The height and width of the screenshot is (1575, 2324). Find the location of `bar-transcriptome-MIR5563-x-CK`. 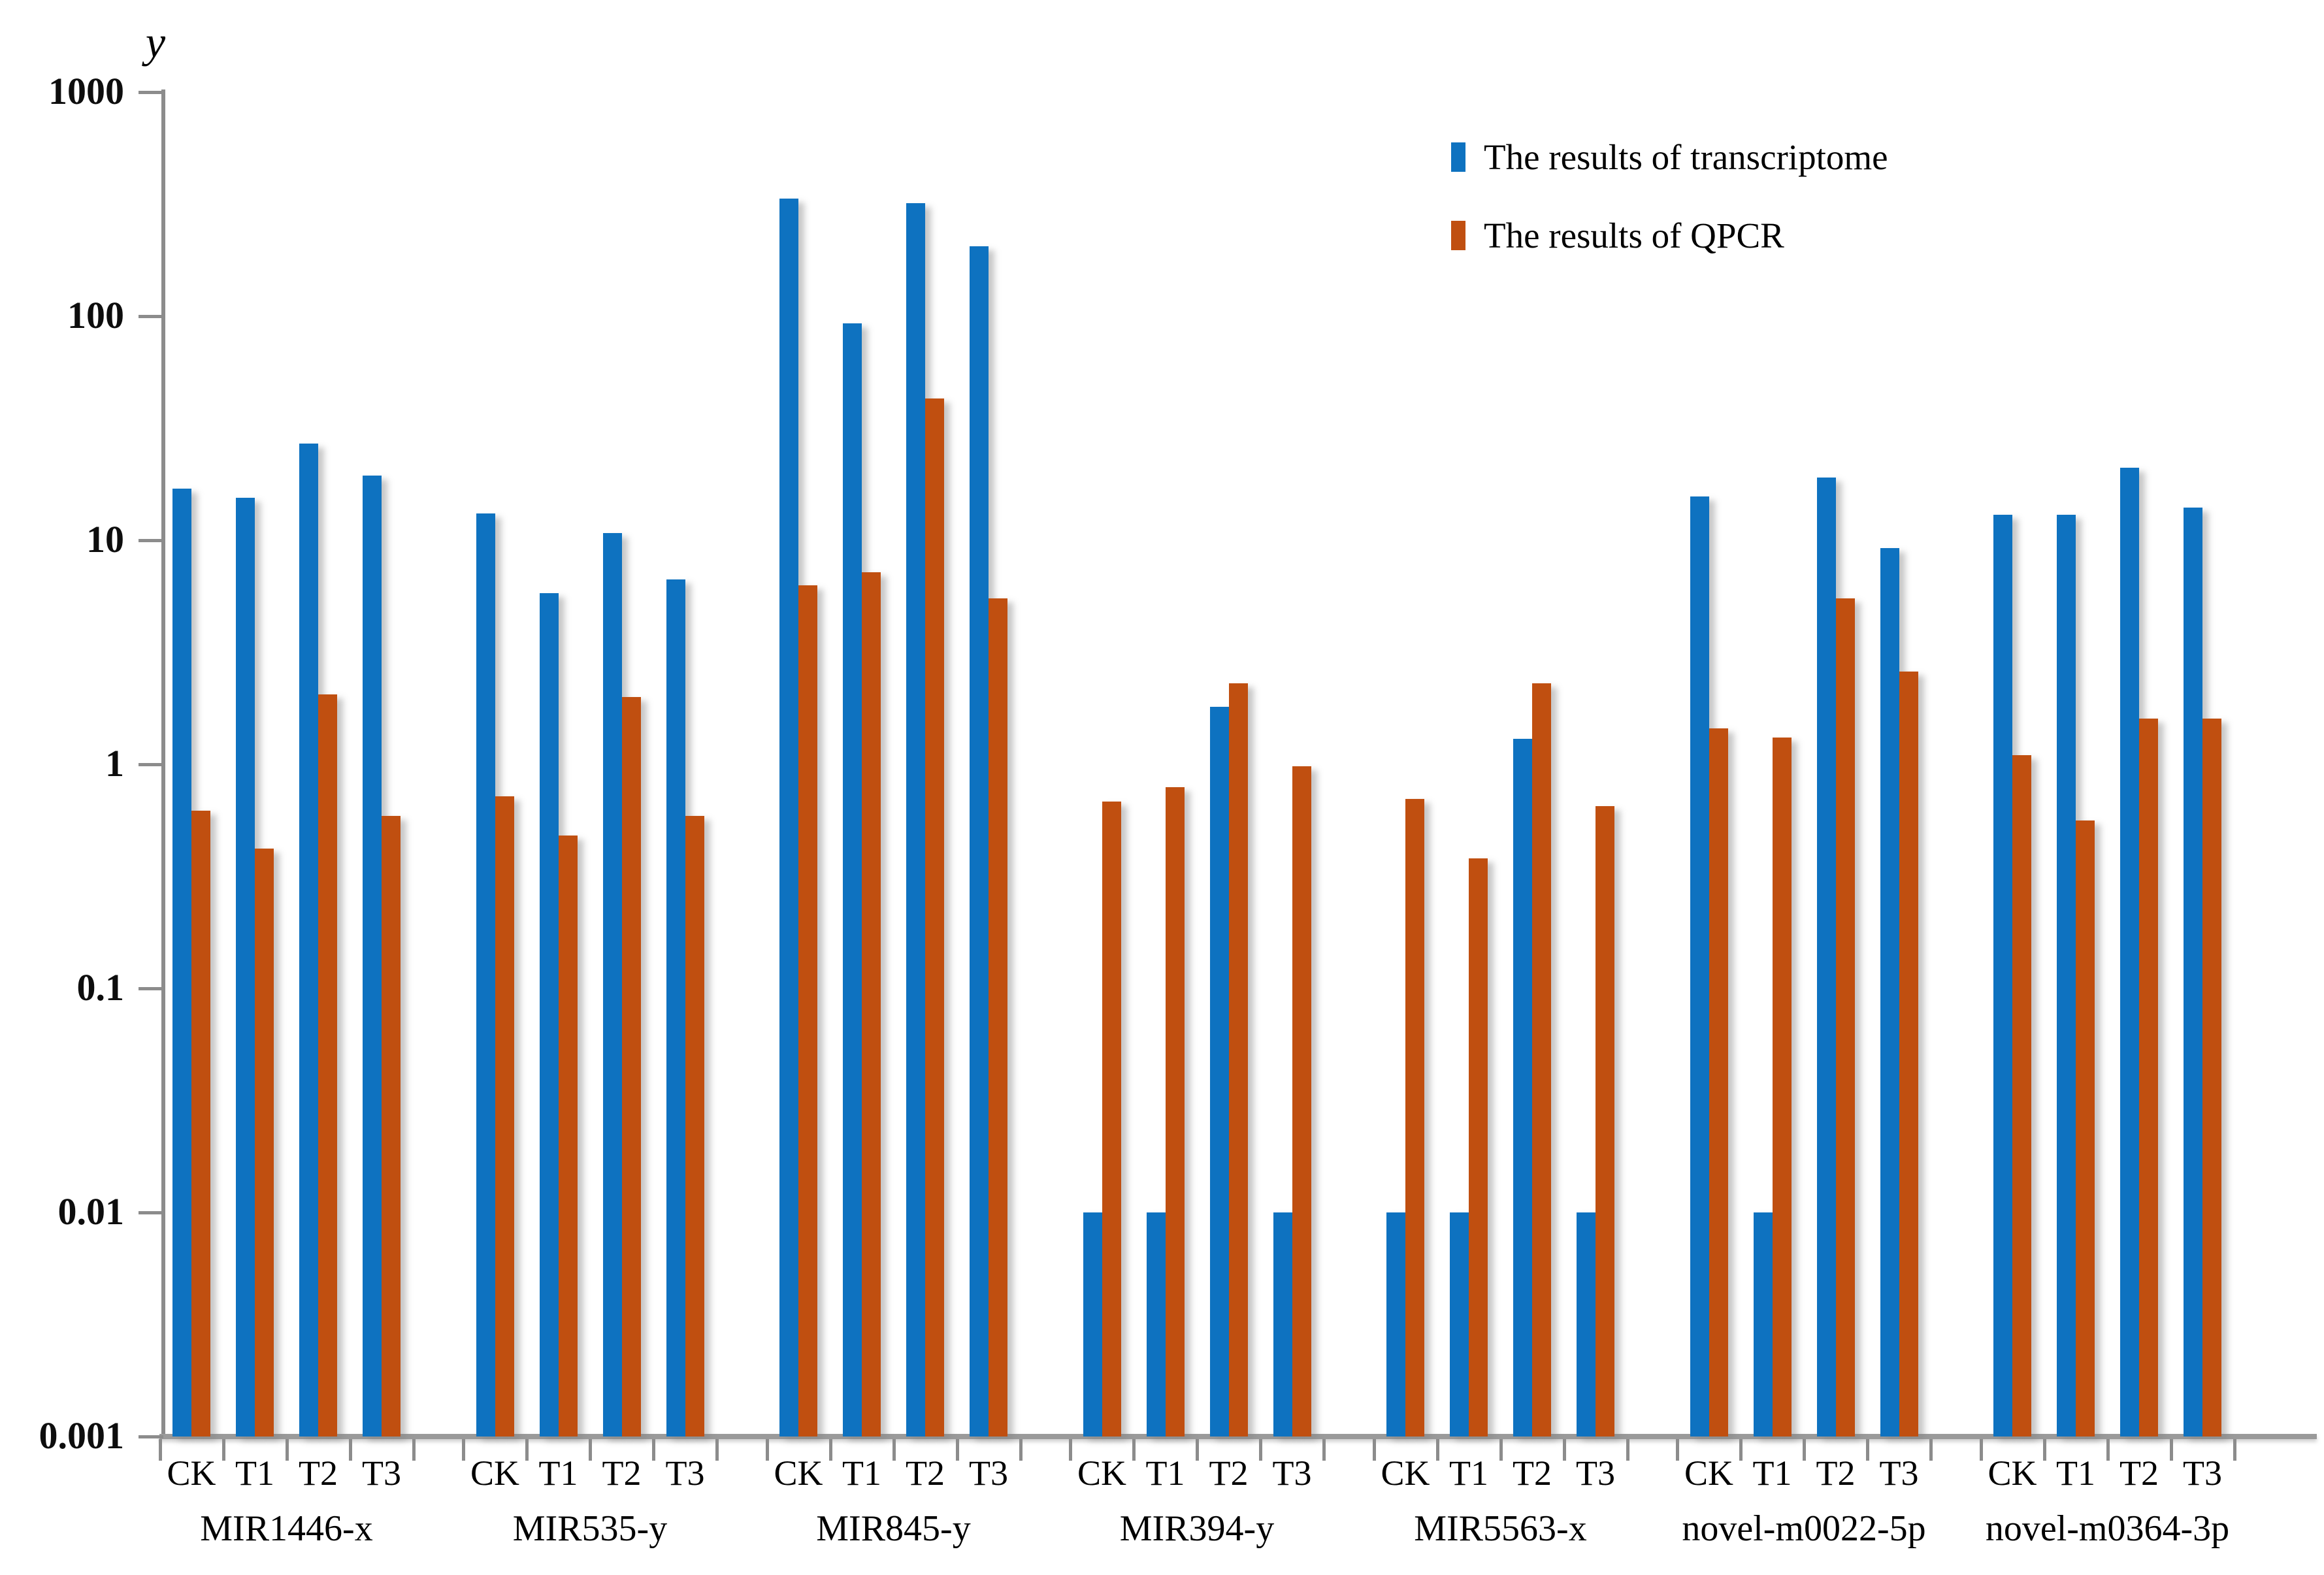

bar-transcriptome-MIR5563-x-CK is located at coordinates (1396, 1324).